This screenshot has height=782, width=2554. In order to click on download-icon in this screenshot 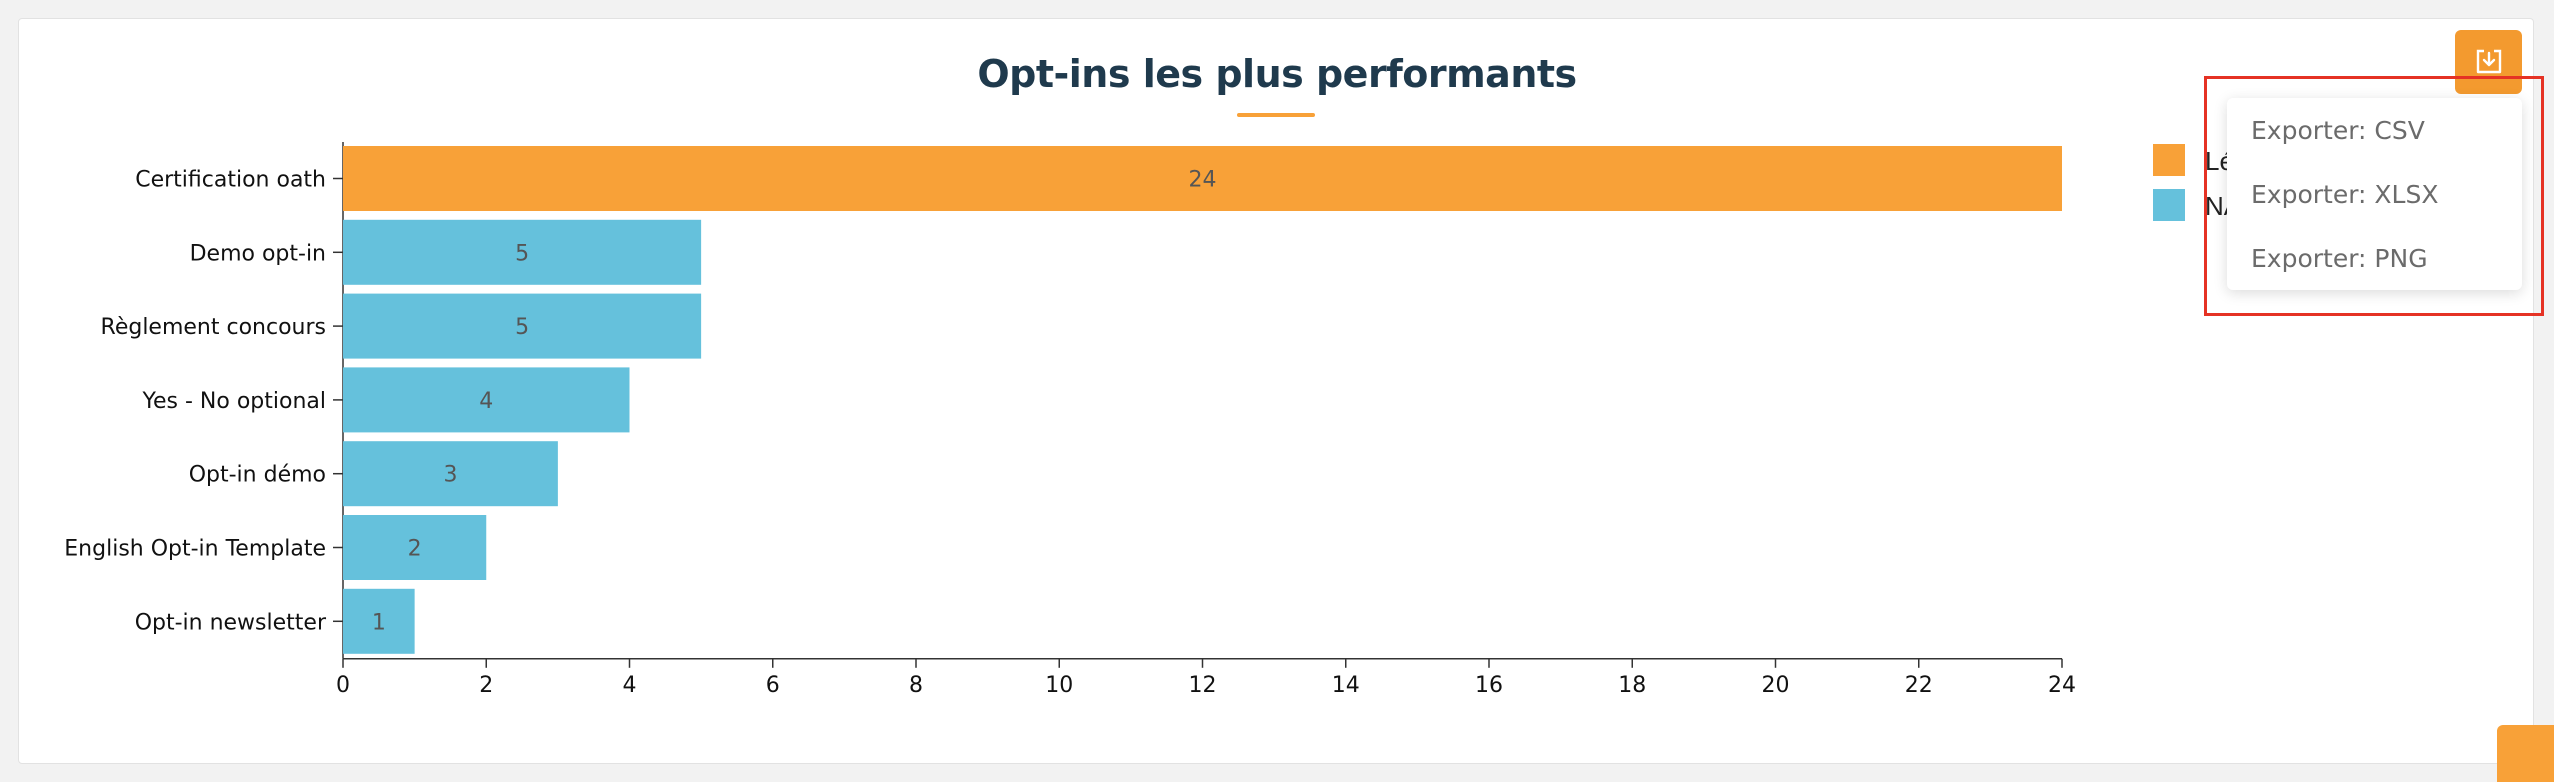, I will do `click(2488, 61)`.